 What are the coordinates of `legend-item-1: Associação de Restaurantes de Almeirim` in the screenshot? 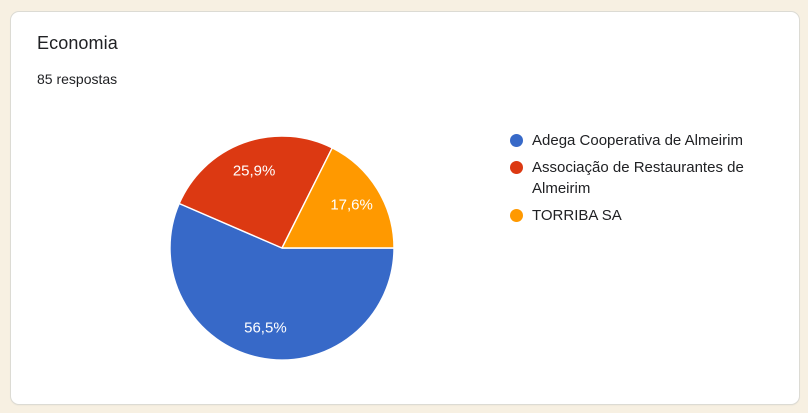 It's located at (643, 178).